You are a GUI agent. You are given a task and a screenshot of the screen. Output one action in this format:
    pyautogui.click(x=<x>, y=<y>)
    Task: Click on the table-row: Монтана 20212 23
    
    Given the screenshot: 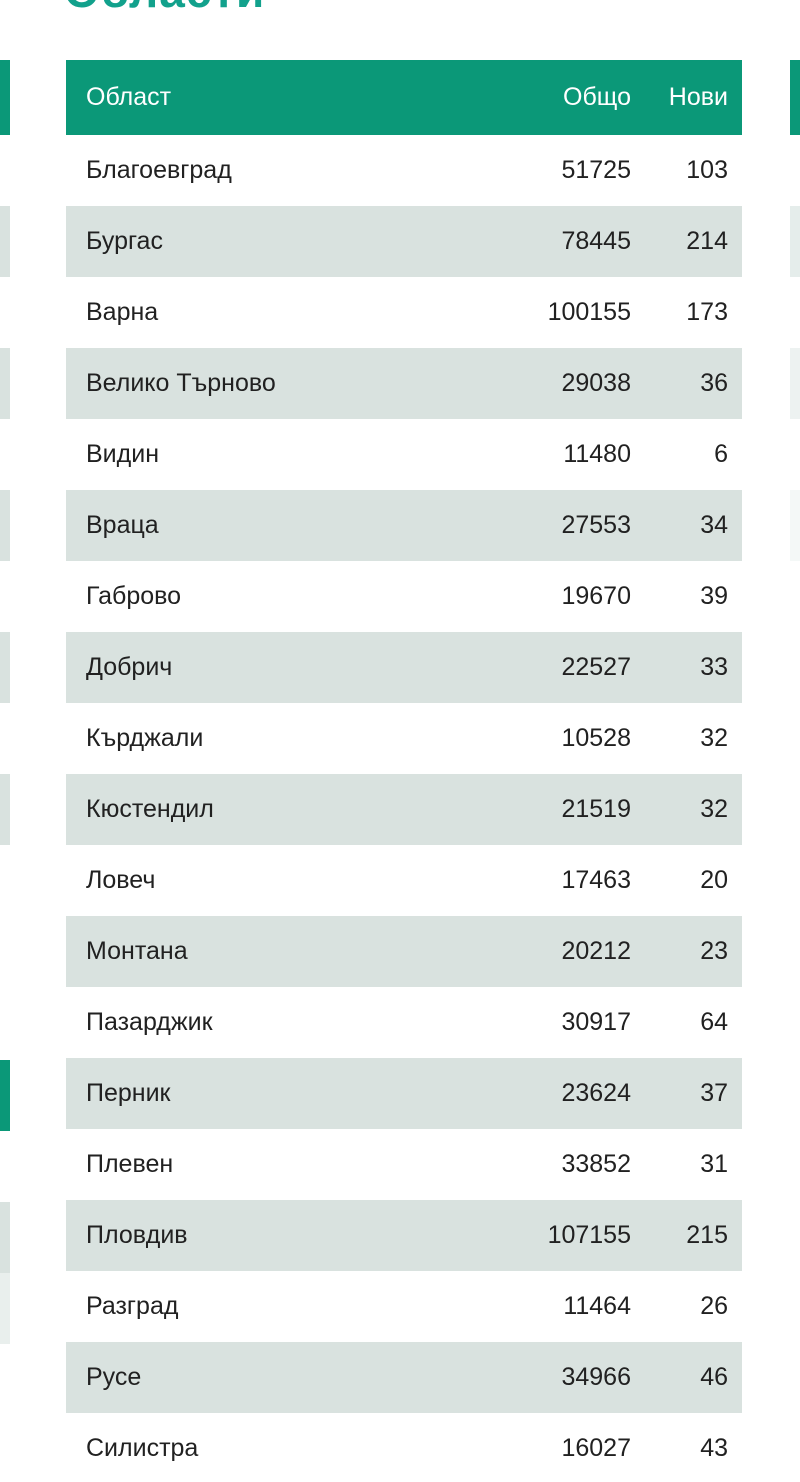 What is the action you would take?
    pyautogui.click(x=404, y=951)
    